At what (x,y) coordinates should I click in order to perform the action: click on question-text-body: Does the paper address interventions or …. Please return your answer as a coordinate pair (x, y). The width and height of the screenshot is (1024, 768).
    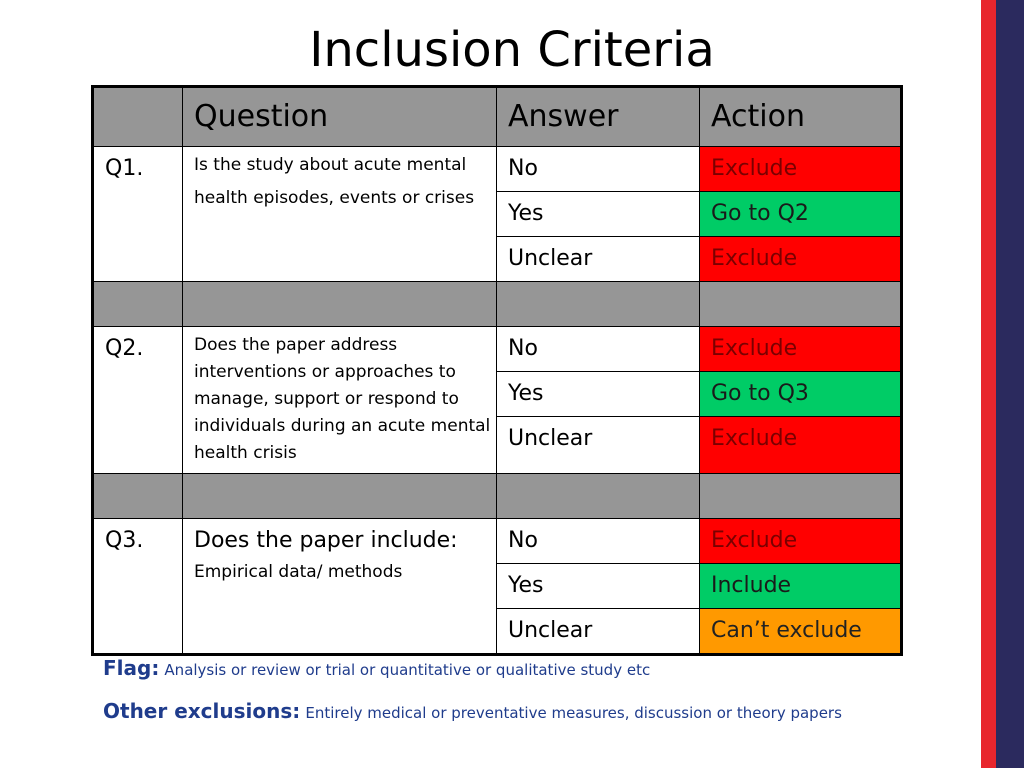
    Looking at the image, I should click on (342, 399).